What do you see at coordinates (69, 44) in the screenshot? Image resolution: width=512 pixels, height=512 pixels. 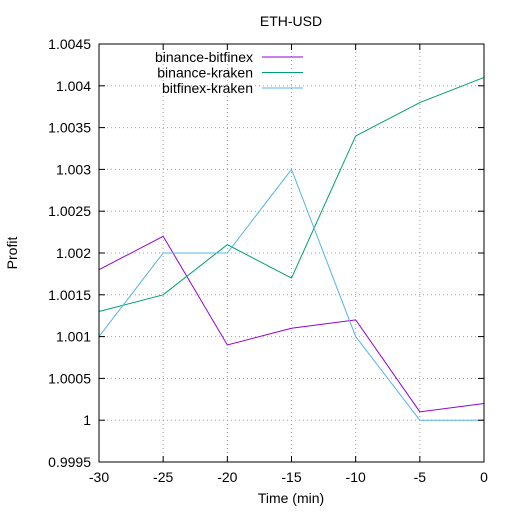 I see `y-tick-label: 1.0045` at bounding box center [69, 44].